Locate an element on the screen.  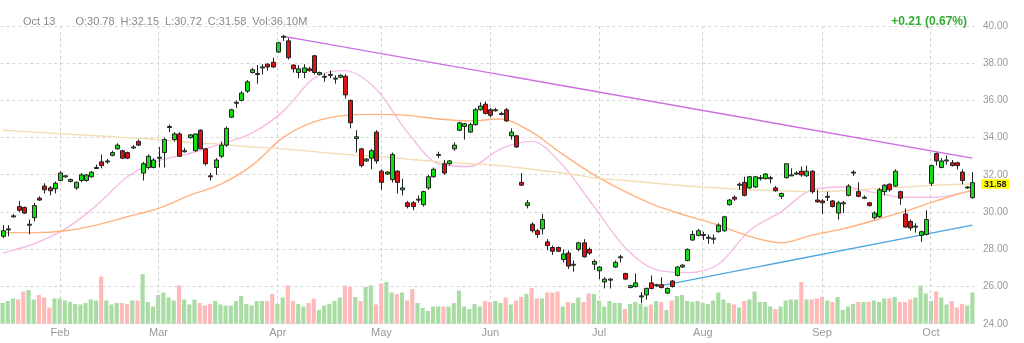
annotation: L:30.72 is located at coordinates (183, 21).